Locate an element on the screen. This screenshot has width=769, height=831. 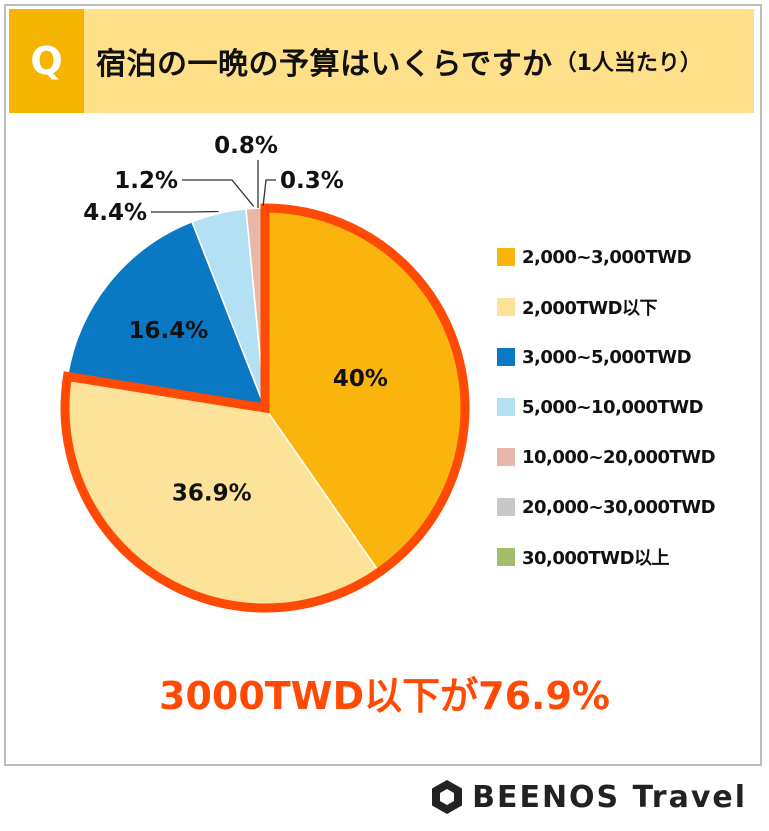
legend-item: 20,000~30,000TWD is located at coordinates (606, 507).